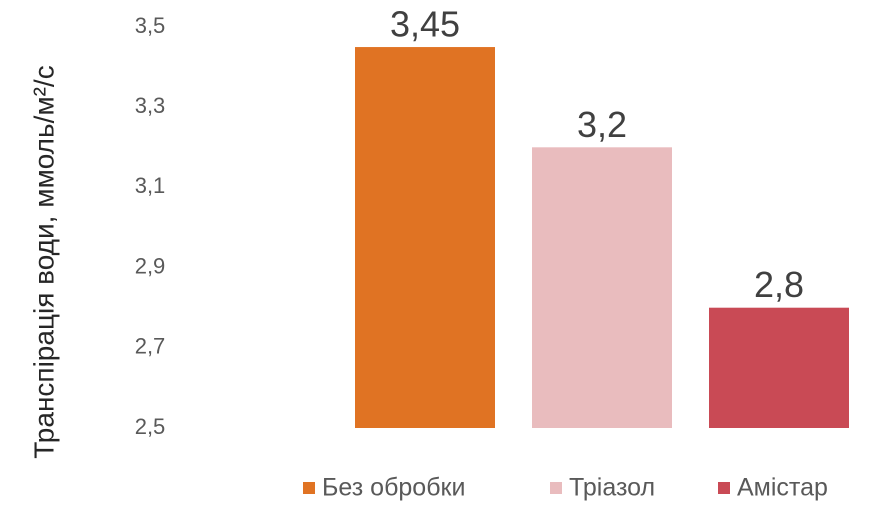 Image resolution: width=877 pixels, height=521 pixels. What do you see at coordinates (425, 24) in the screenshot?
I see `value-label: 3,45` at bounding box center [425, 24].